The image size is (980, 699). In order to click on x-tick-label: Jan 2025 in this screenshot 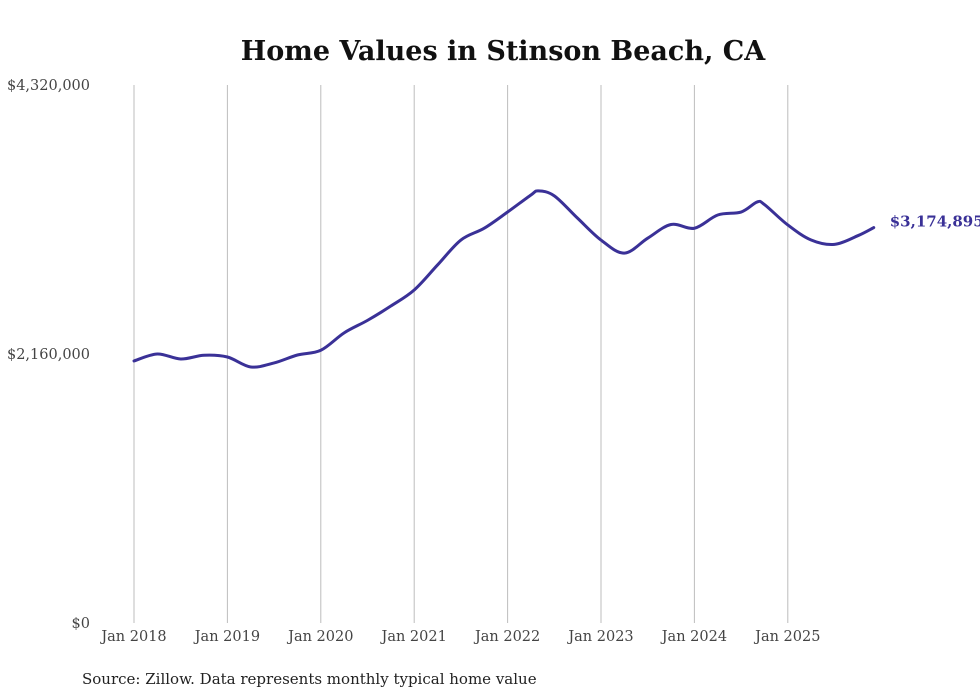, I will do `click(786, 637)`.